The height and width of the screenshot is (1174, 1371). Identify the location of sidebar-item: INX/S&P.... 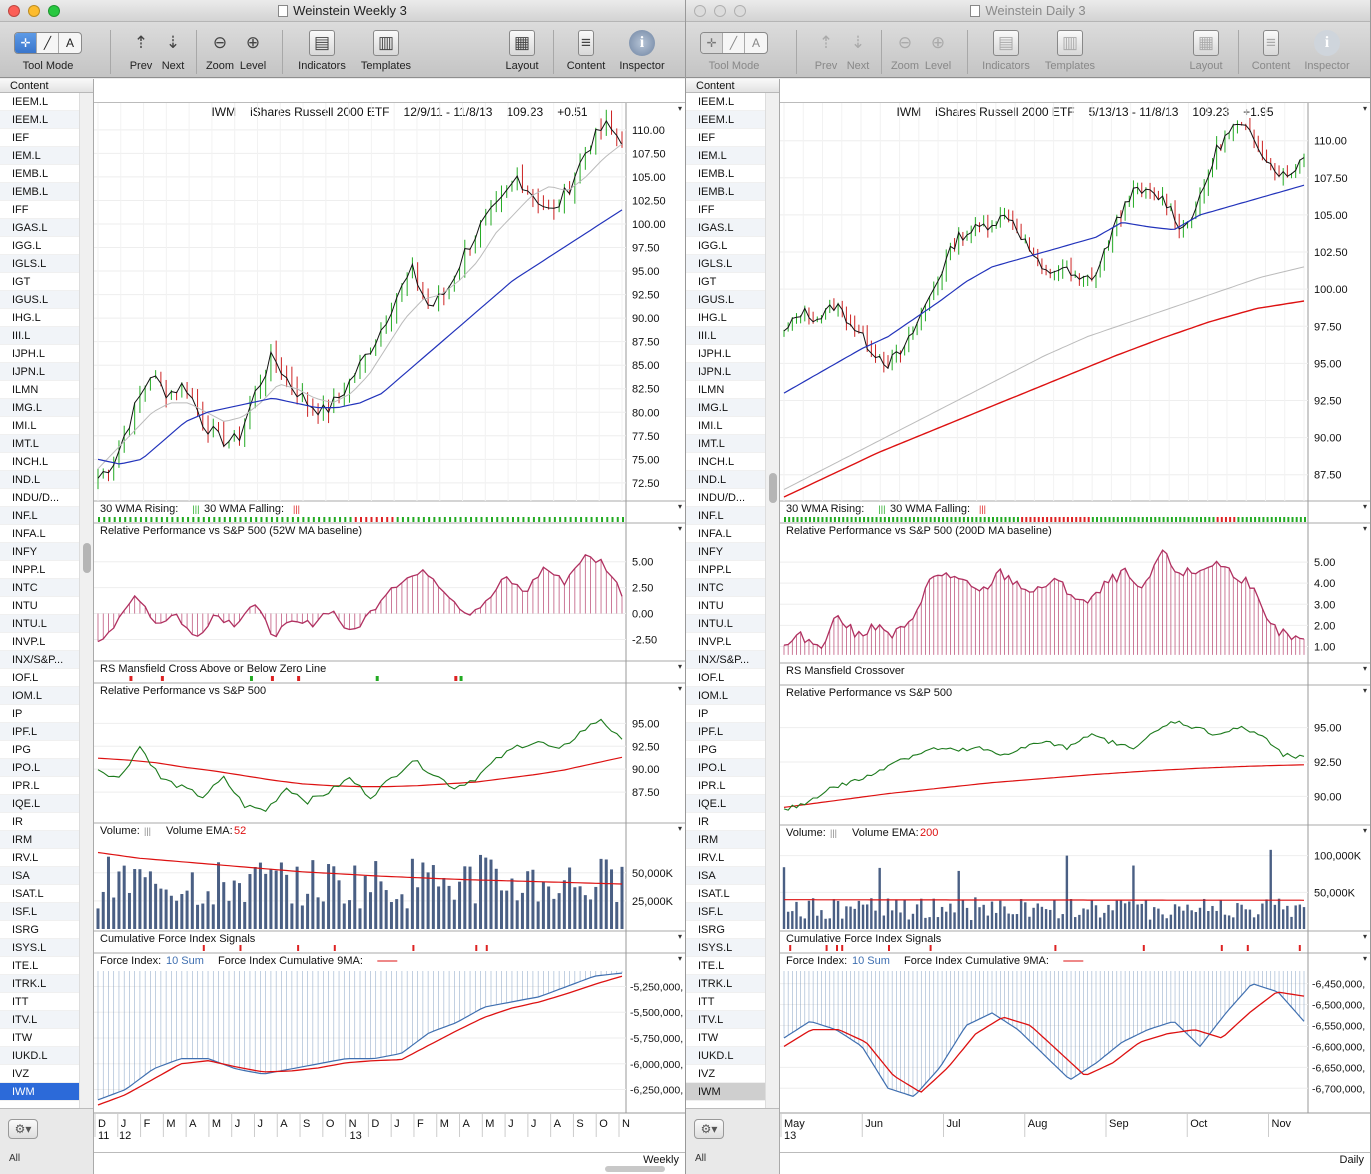
(725, 660).